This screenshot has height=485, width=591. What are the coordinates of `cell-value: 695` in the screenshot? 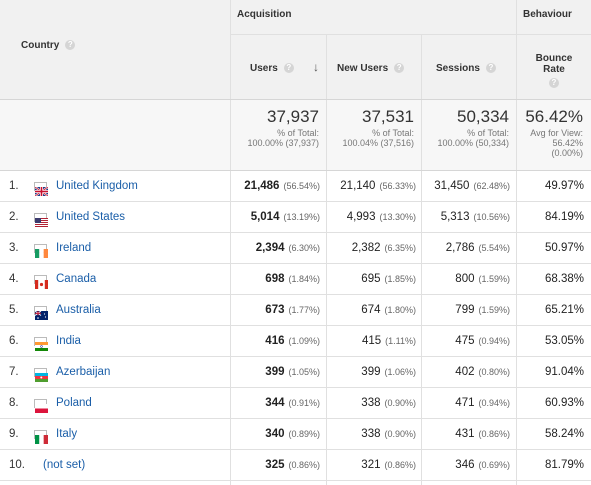 It's located at (371, 279).